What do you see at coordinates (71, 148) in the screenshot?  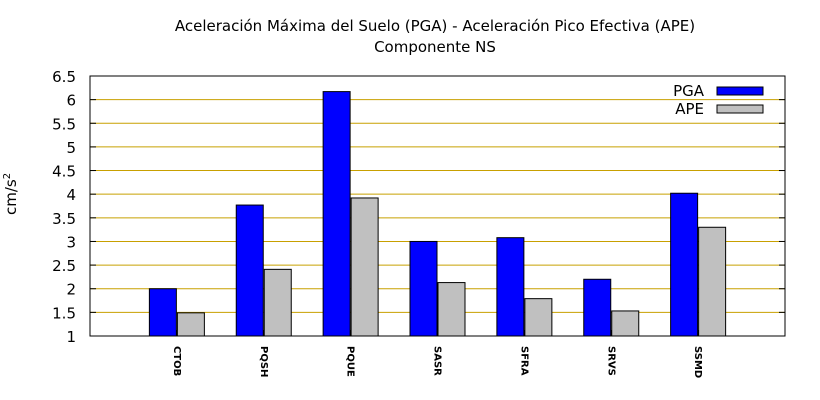 I see `y-tick-label: 5` at bounding box center [71, 148].